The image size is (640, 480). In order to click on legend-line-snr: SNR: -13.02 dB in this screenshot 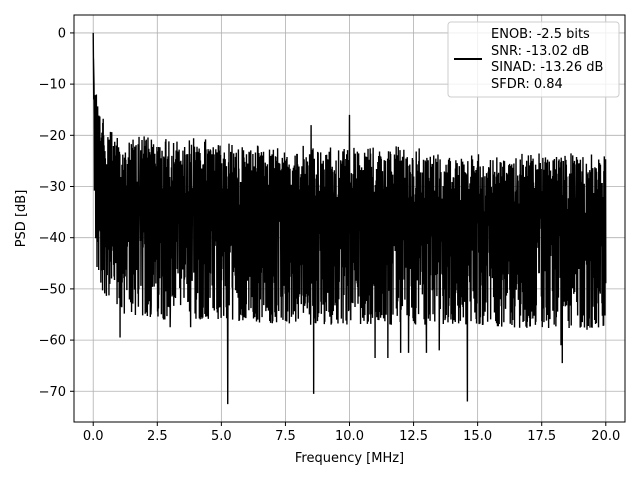, I will do `click(540, 51)`.